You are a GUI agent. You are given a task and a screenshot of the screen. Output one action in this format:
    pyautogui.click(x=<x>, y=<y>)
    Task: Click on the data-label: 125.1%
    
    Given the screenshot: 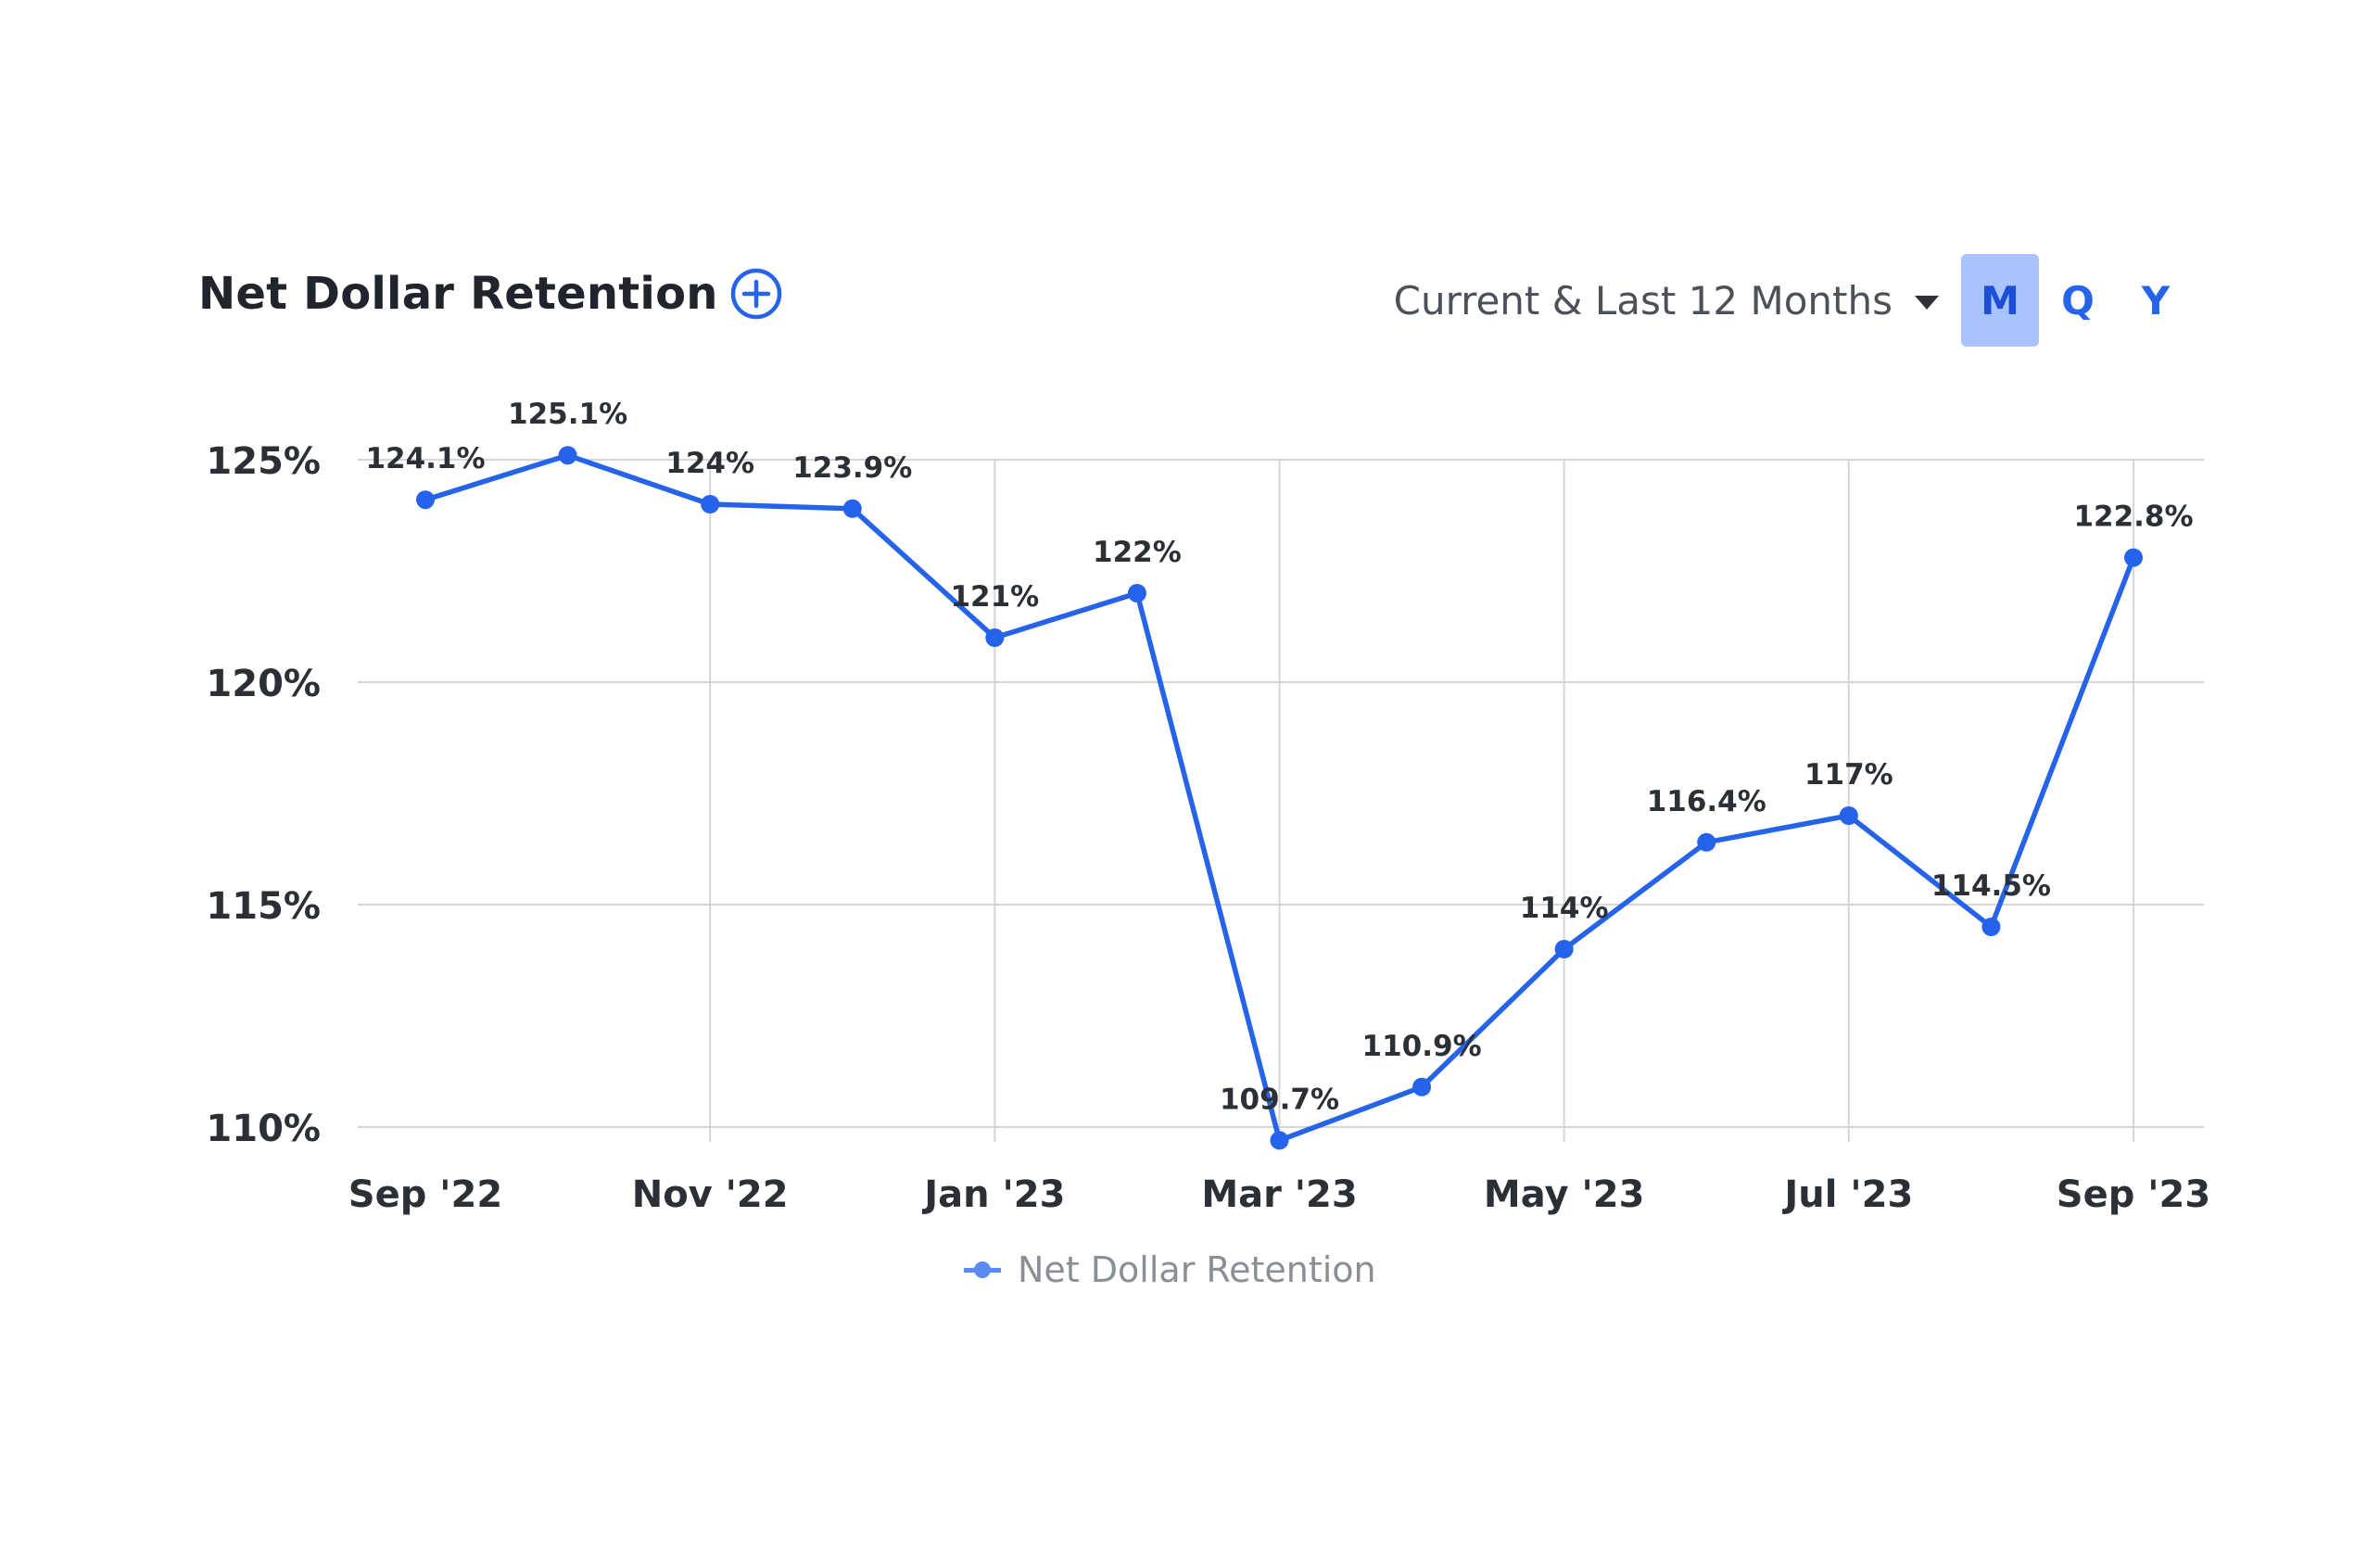 What is the action you would take?
    pyautogui.click(x=567, y=414)
    